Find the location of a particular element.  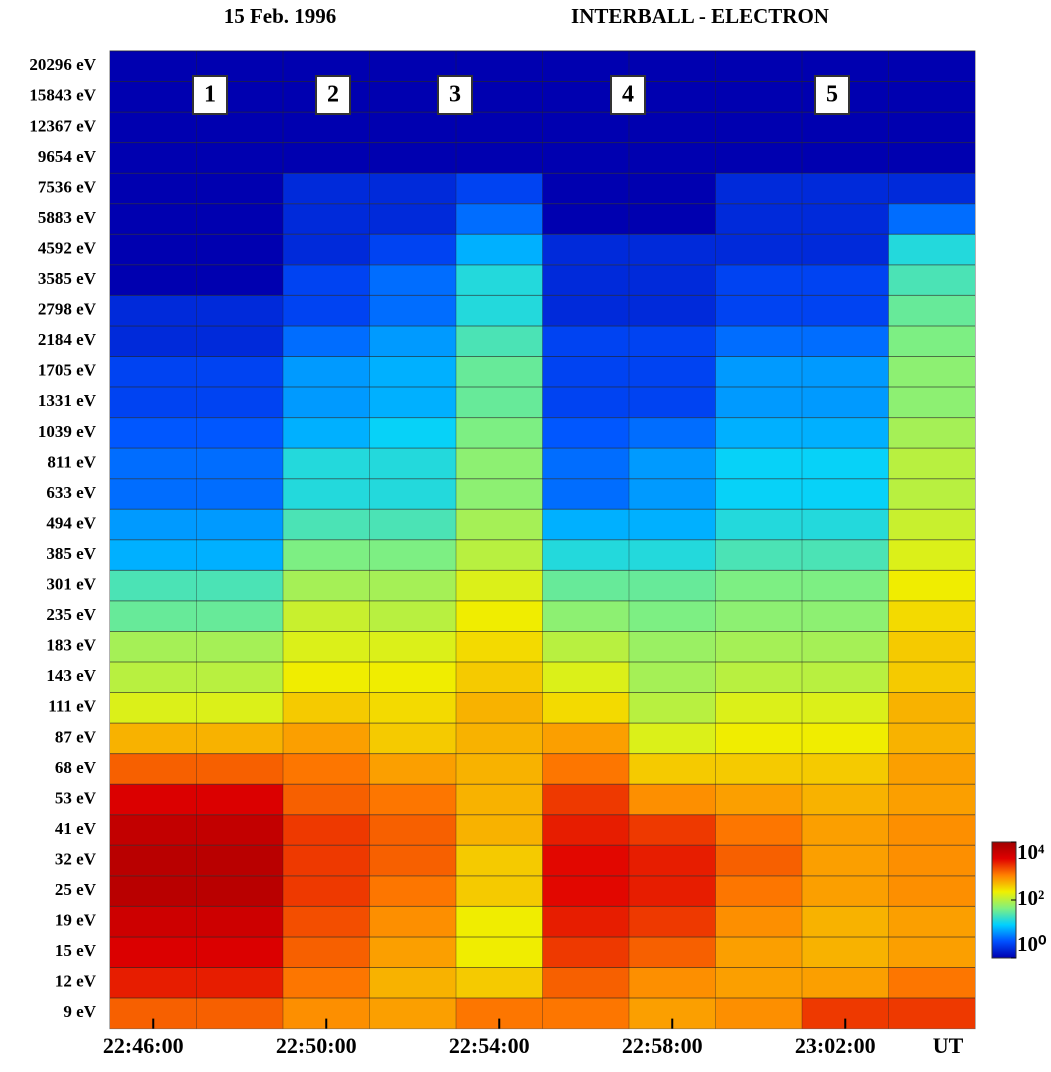

y-tick-label: 25 eV is located at coordinates (76, 889).